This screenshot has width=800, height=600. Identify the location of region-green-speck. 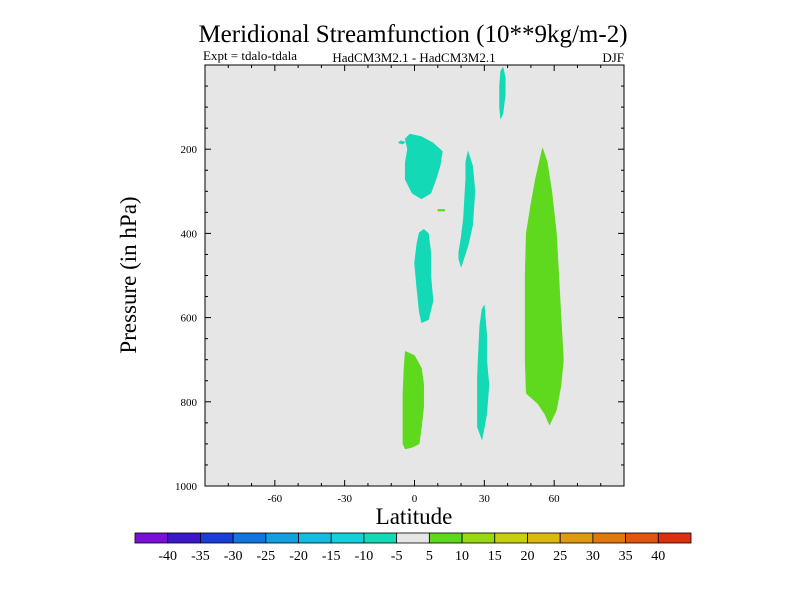
(441, 210).